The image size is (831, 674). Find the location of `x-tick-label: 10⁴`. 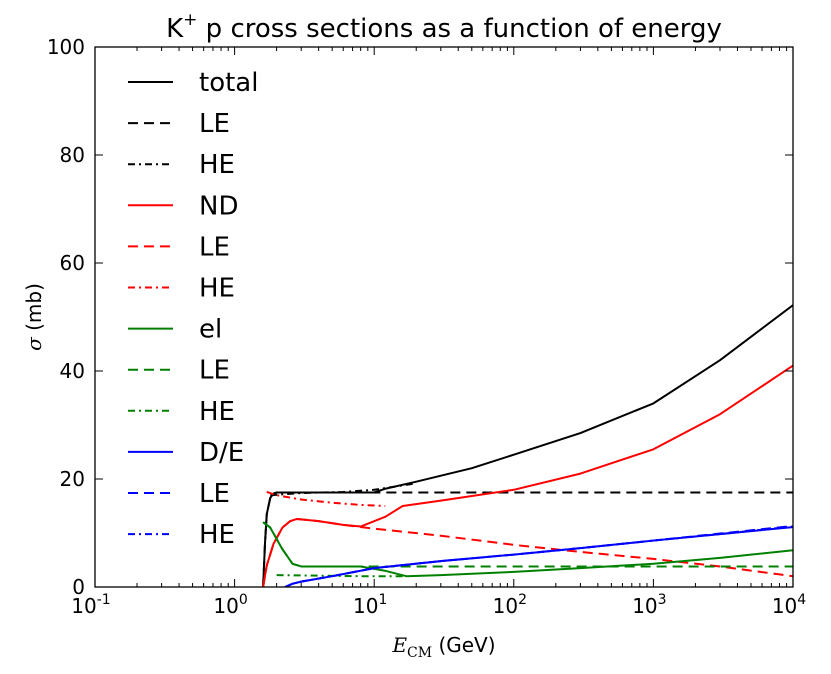

x-tick-label: 10⁴ is located at coordinates (789, 605).